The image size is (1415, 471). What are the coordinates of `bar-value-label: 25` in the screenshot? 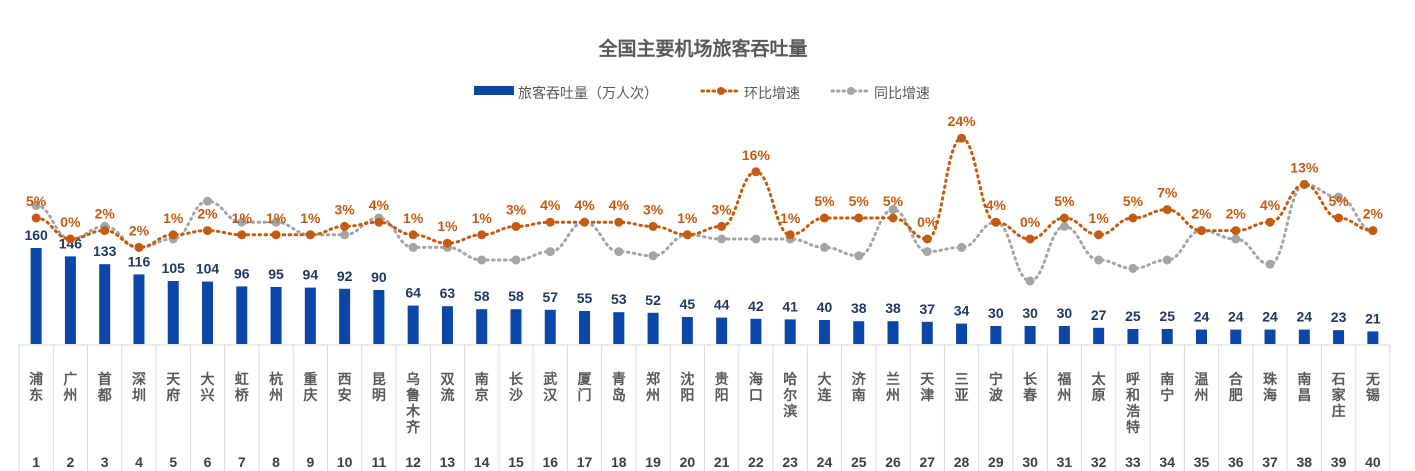 It's located at (1167, 316).